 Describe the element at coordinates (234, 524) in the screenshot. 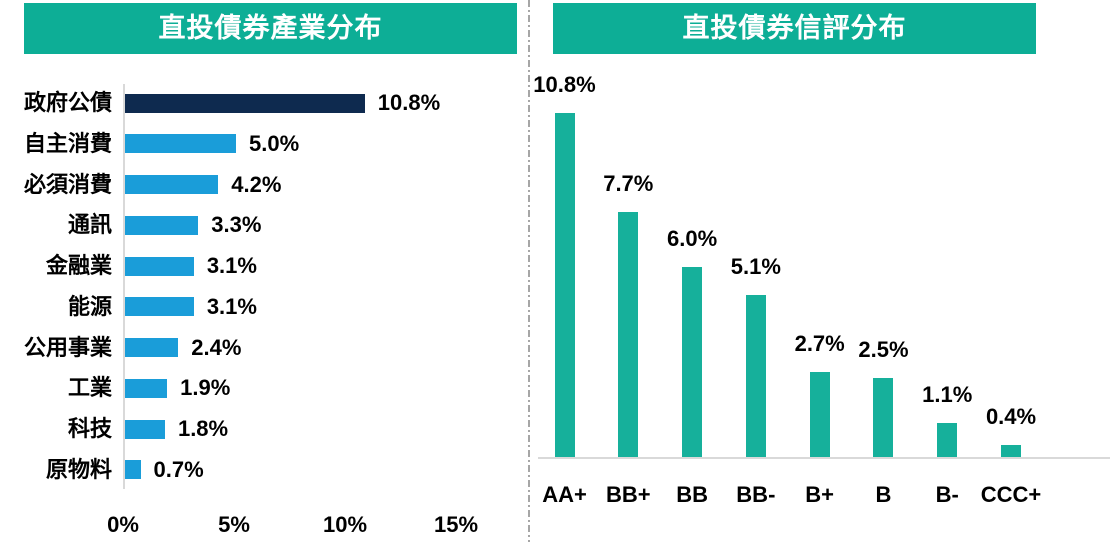

I see `industry-x-tick-label: 5%` at that location.